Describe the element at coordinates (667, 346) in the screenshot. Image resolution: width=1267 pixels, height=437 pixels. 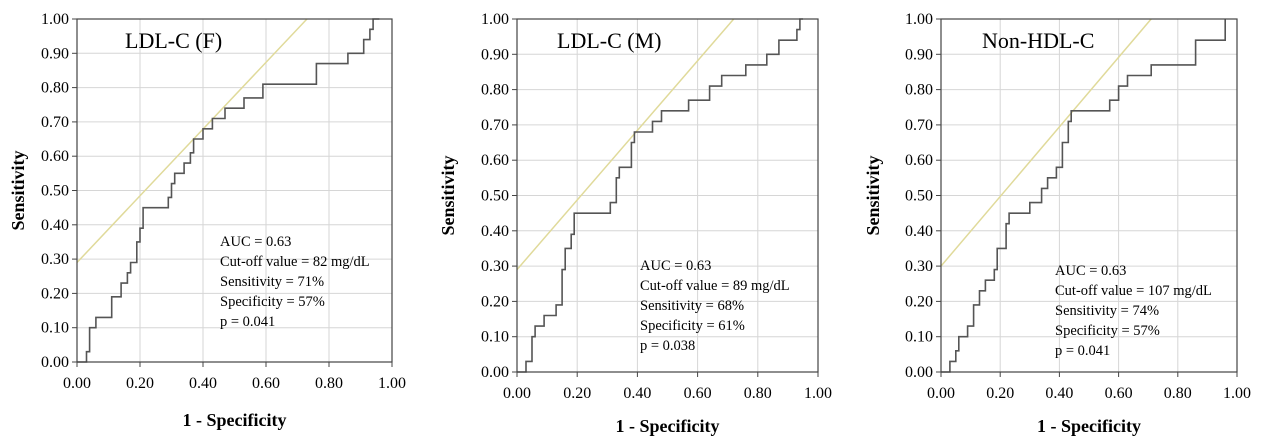
I see `stat-line: p = 0.038` at that location.